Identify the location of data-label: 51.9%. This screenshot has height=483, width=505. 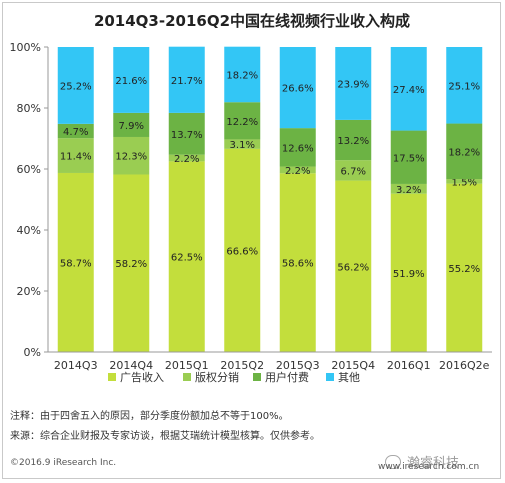
(409, 274).